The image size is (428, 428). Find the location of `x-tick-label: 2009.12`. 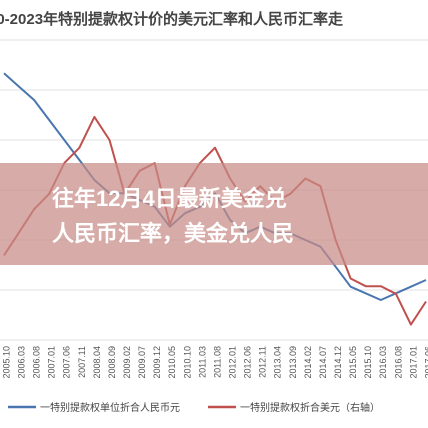

x-tick-label: 2009.12 is located at coordinates (157, 362).